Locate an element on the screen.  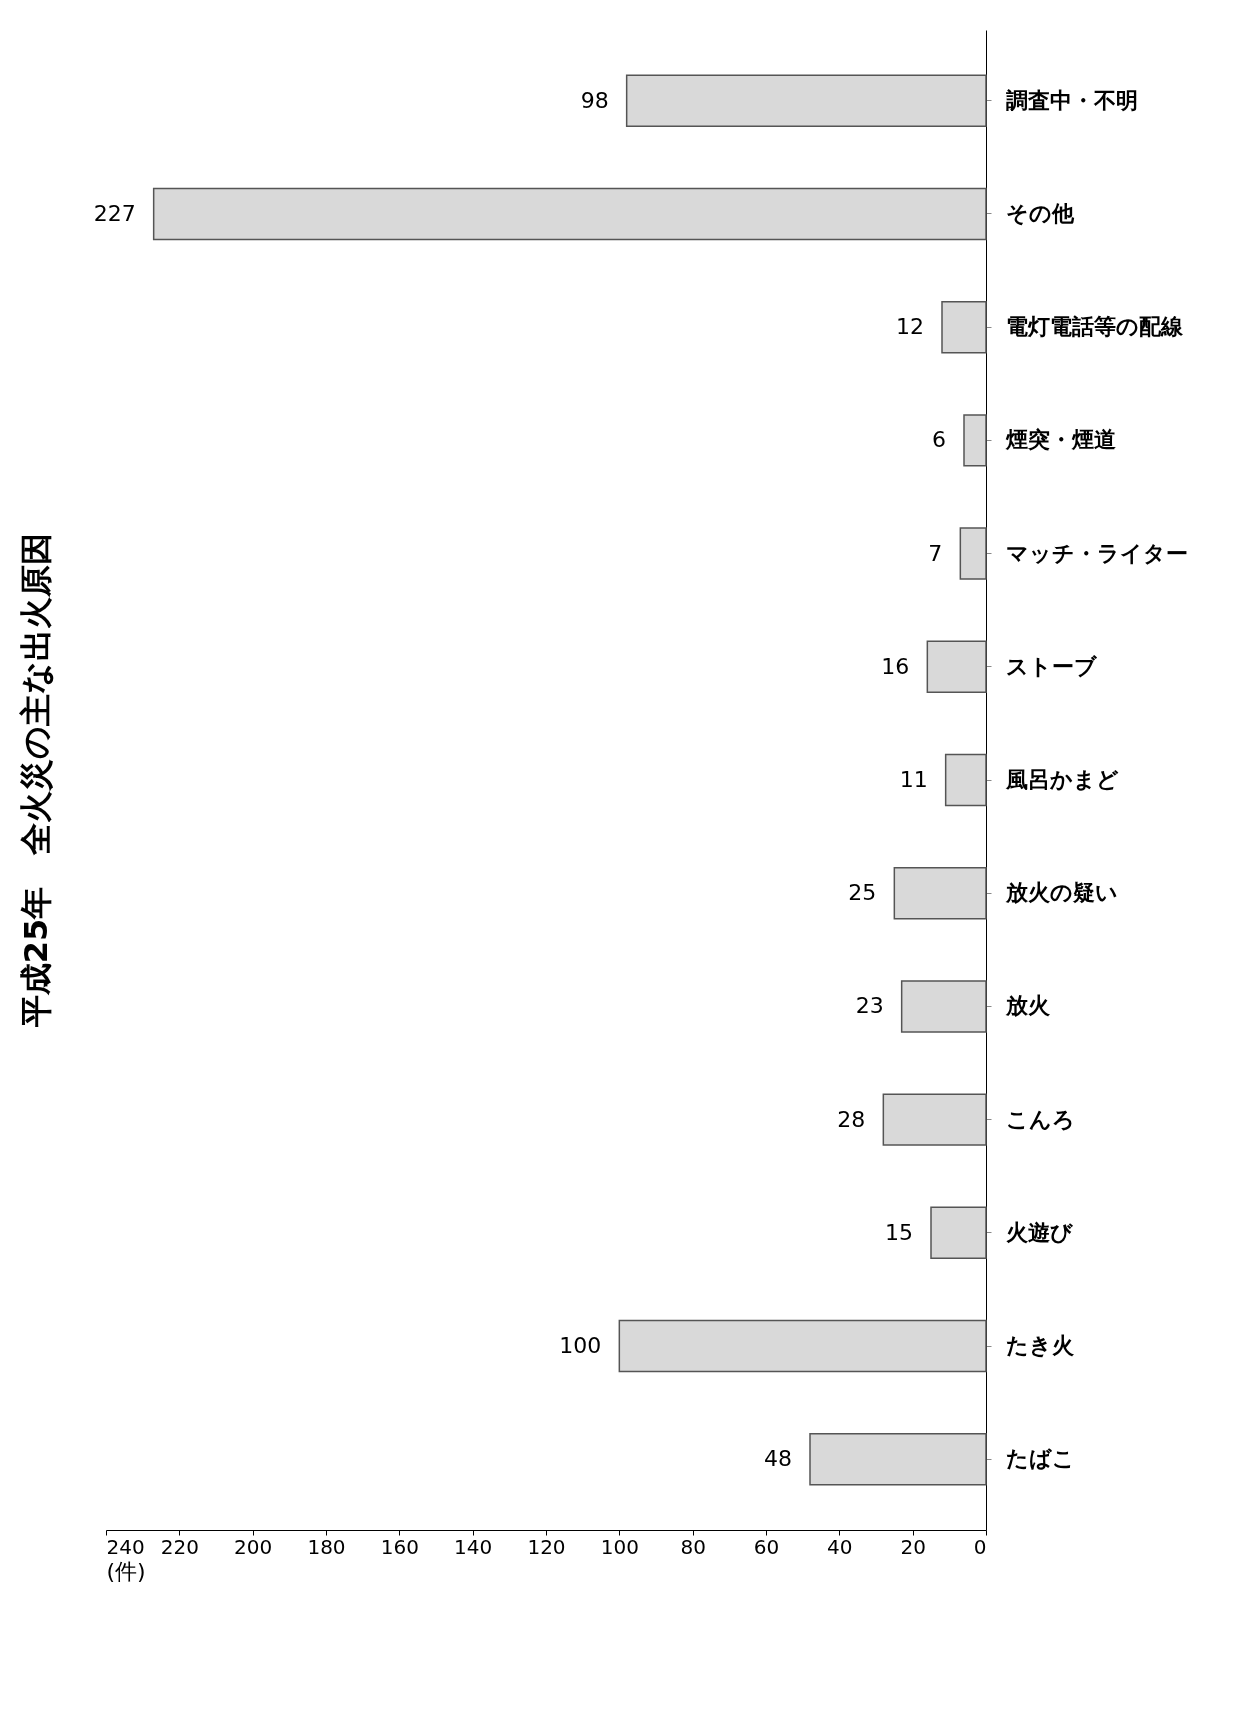
x-tick-label: 200 is located at coordinates (253, 1546).